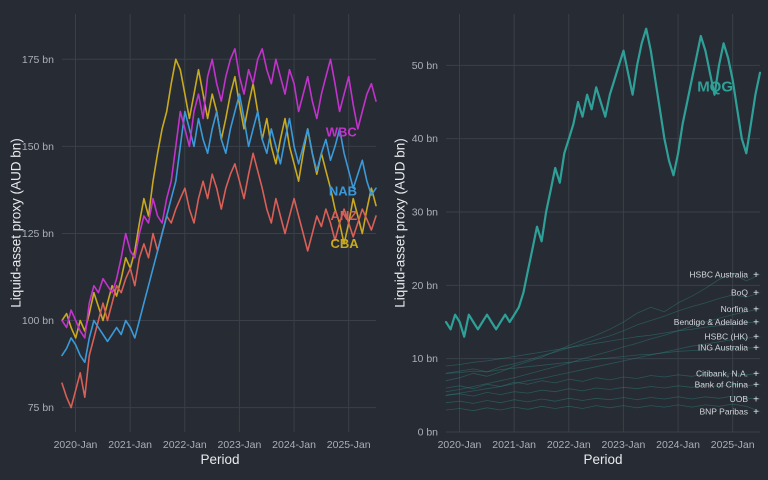  I want to click on series-label-NAB: NAB, so click(343, 191).